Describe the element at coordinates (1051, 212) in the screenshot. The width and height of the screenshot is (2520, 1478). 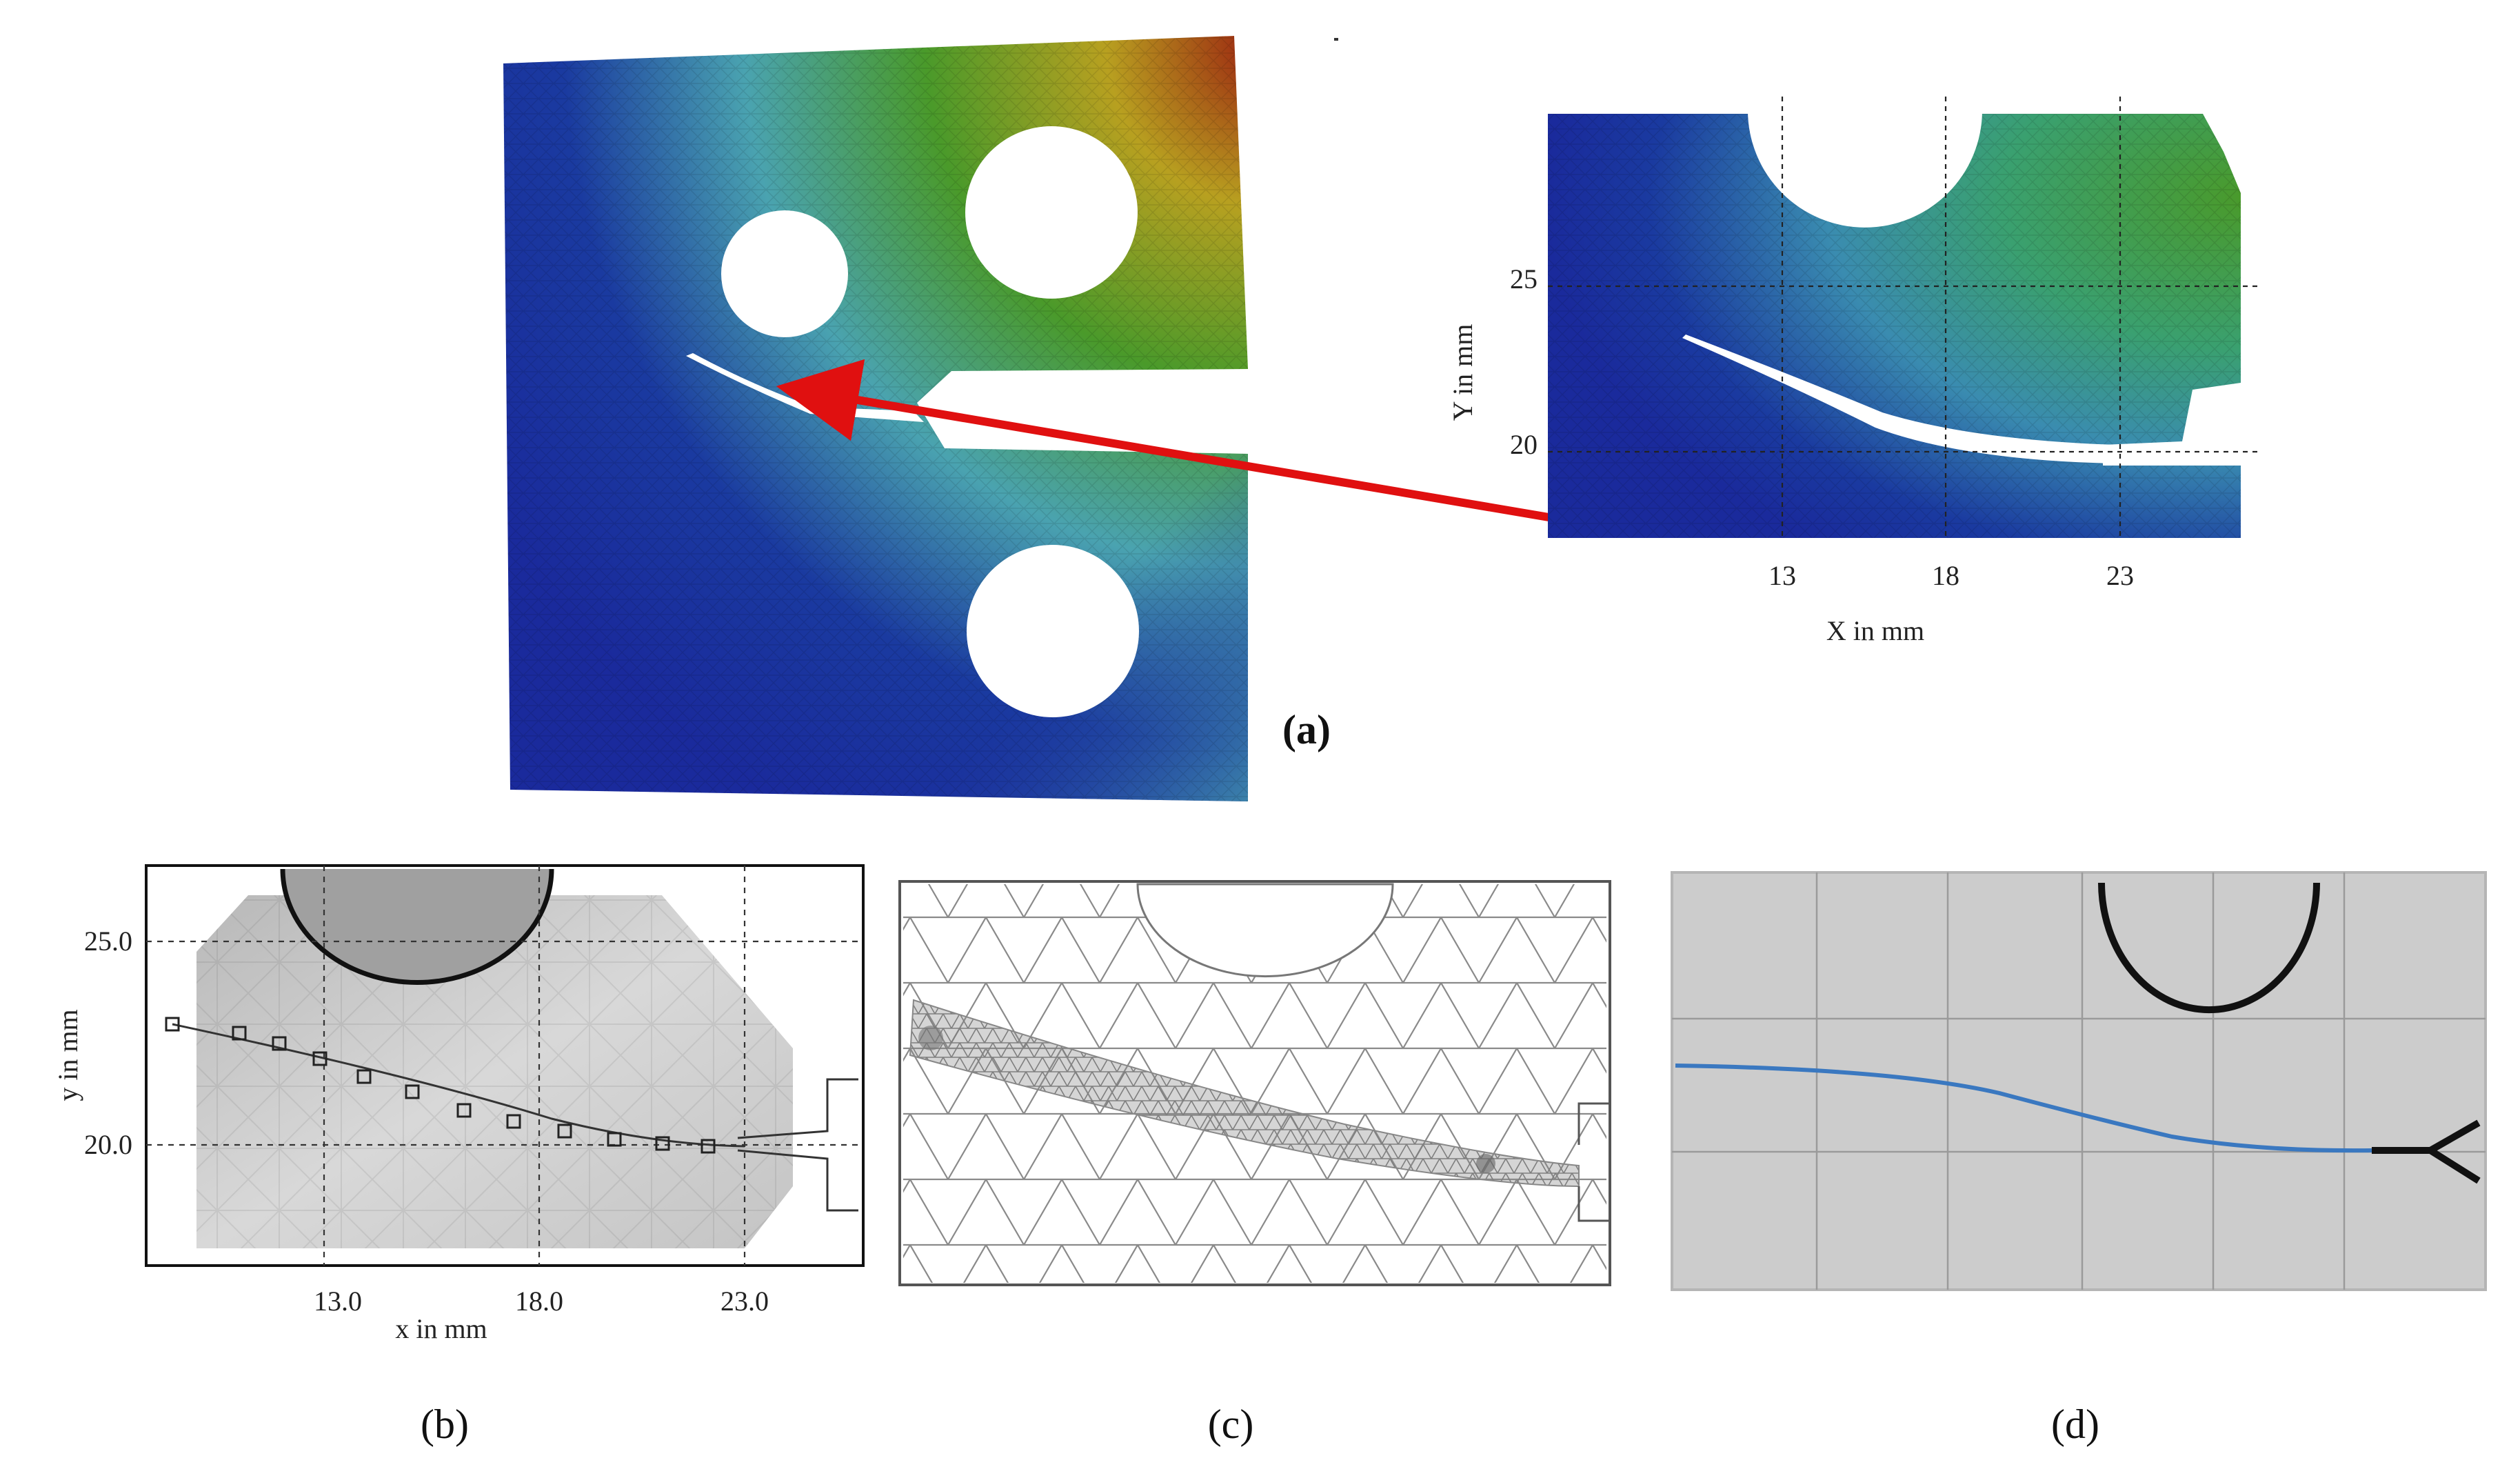
I see `panel-a-hole-upper` at that location.